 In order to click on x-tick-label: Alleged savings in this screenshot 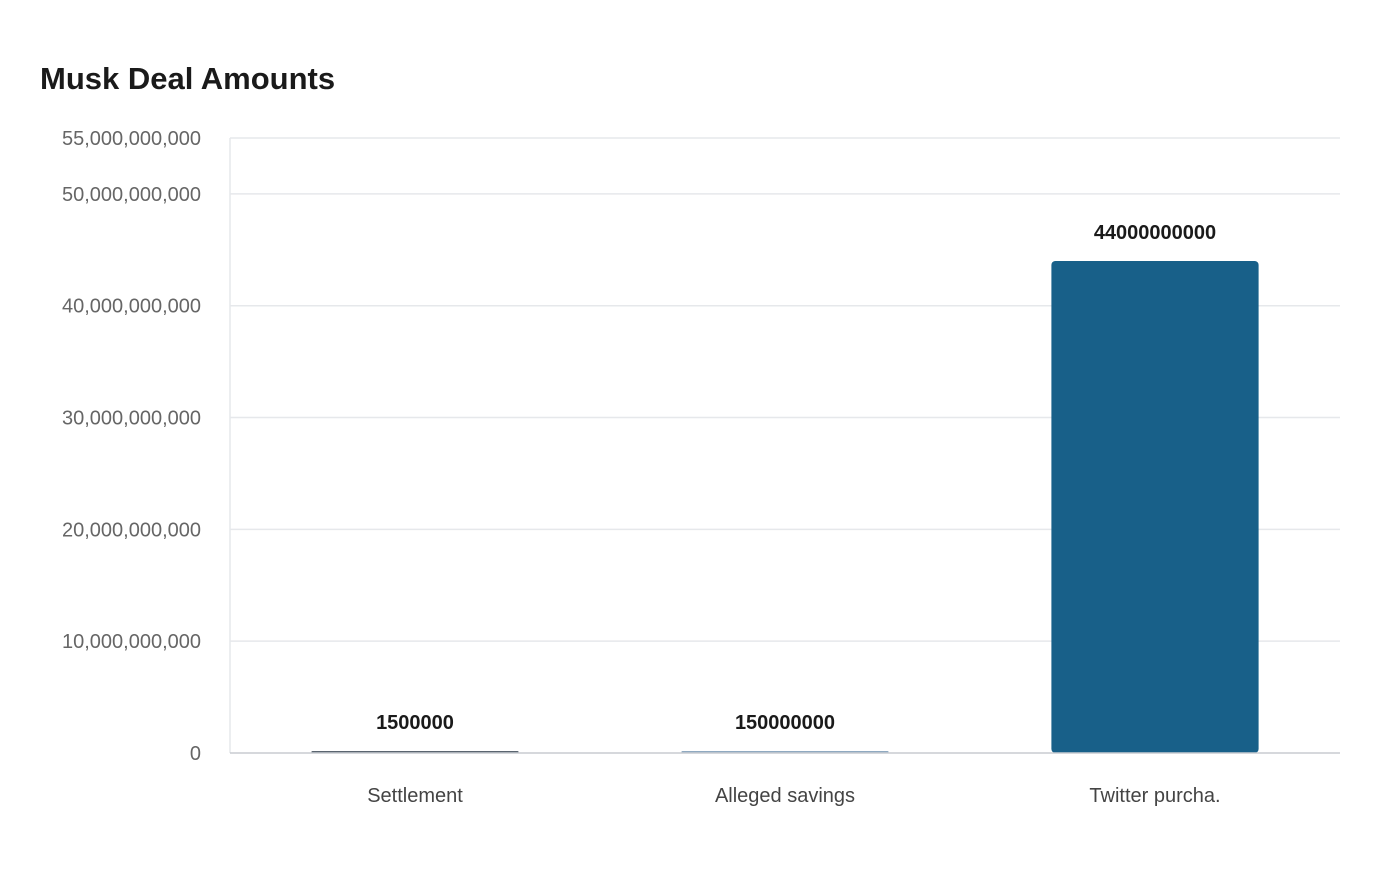, I will do `click(785, 796)`.